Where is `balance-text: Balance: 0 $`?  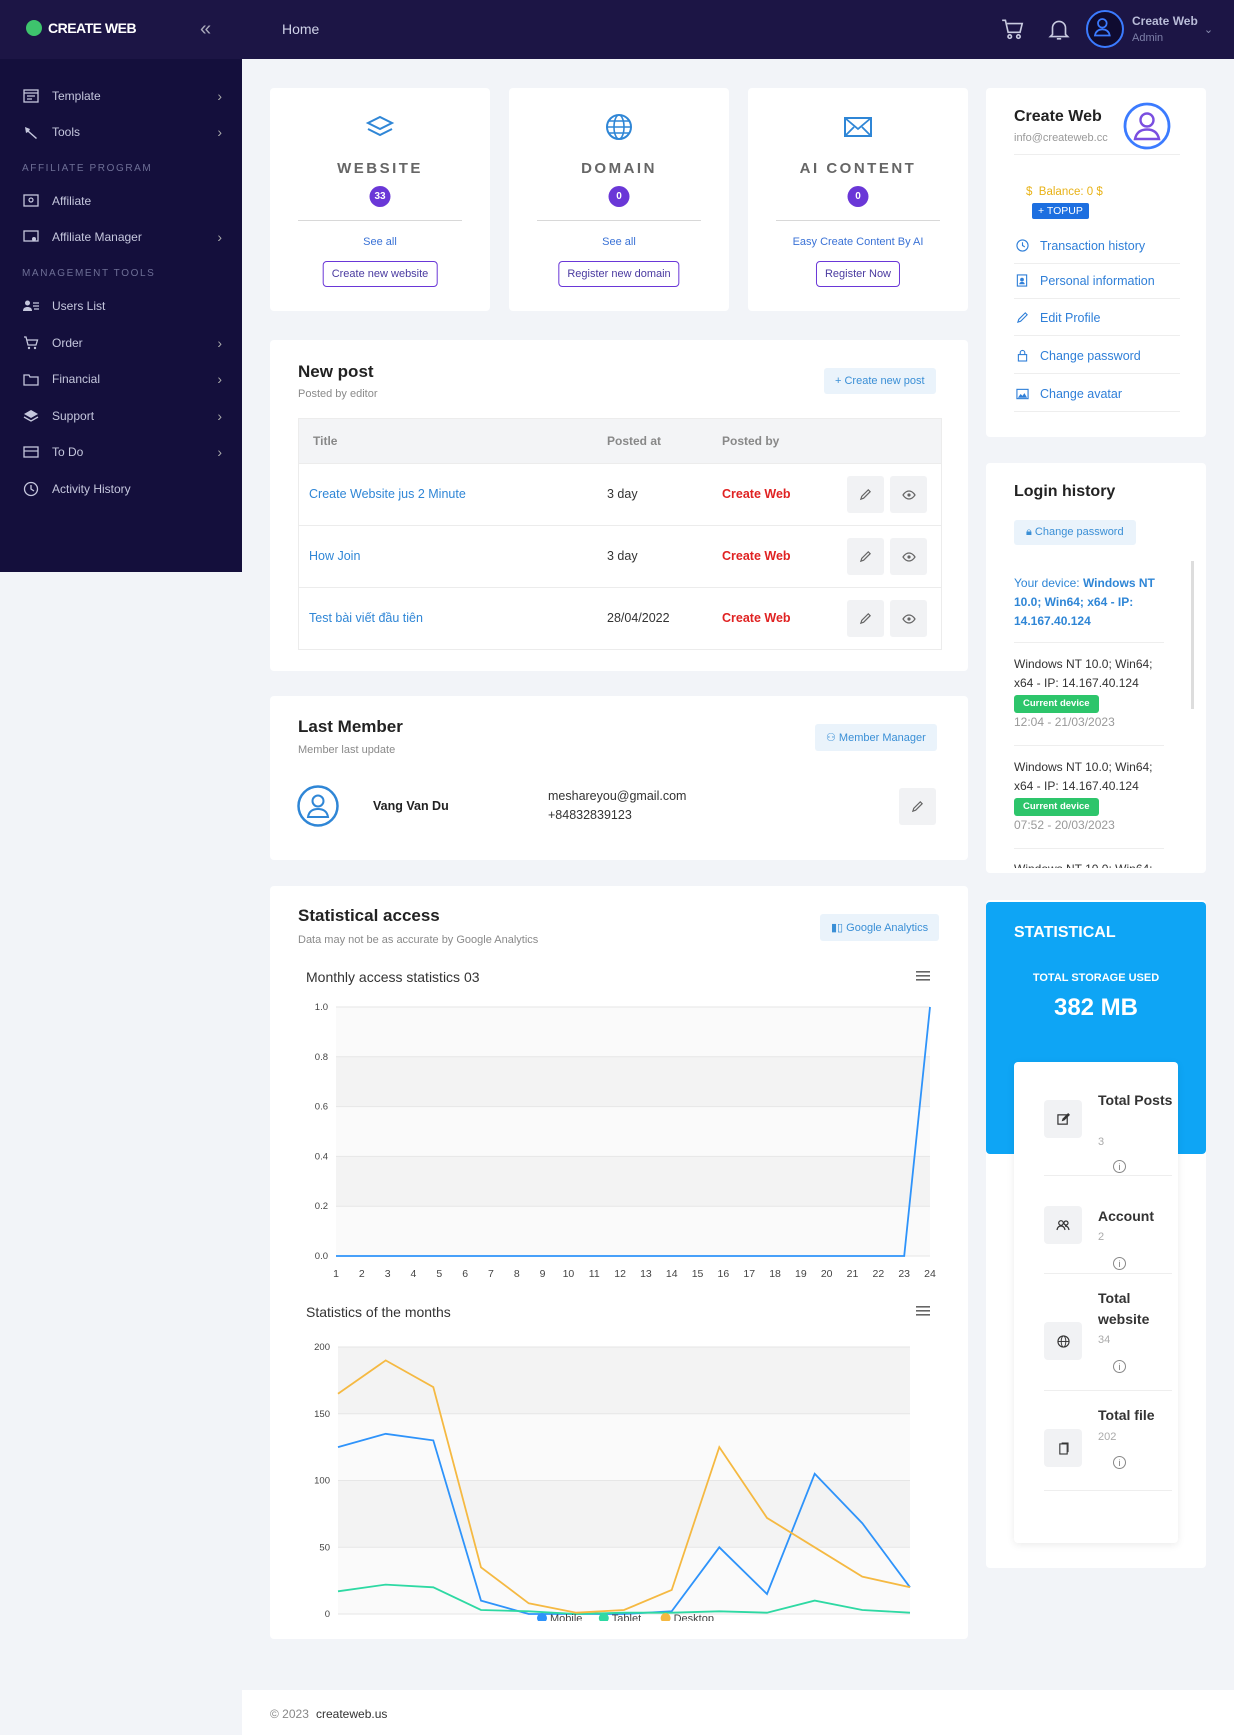 balance-text: Balance: 0 $ is located at coordinates (1070, 192).